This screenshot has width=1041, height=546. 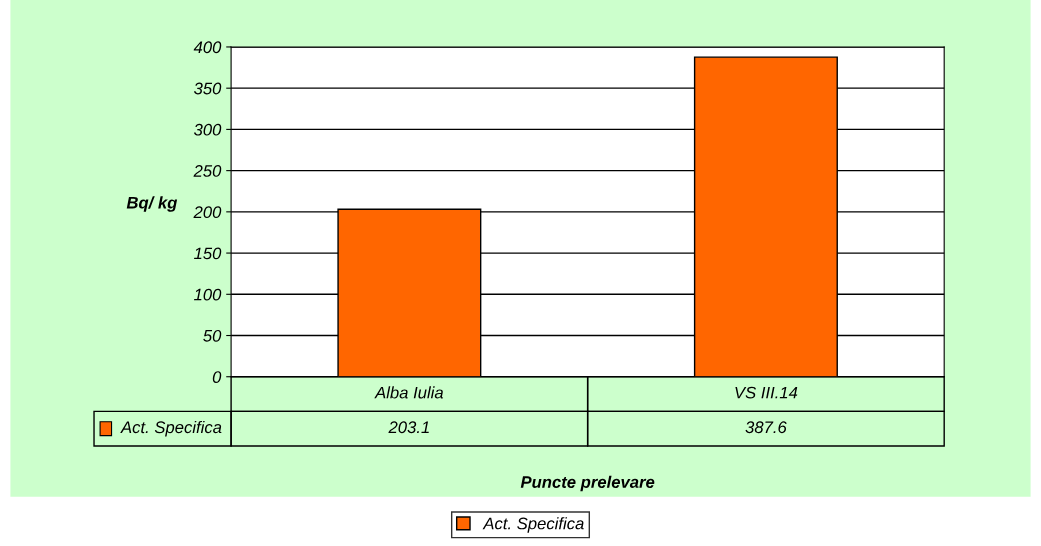 I want to click on x-axis-title: Puncte prelevare, so click(x=587, y=483).